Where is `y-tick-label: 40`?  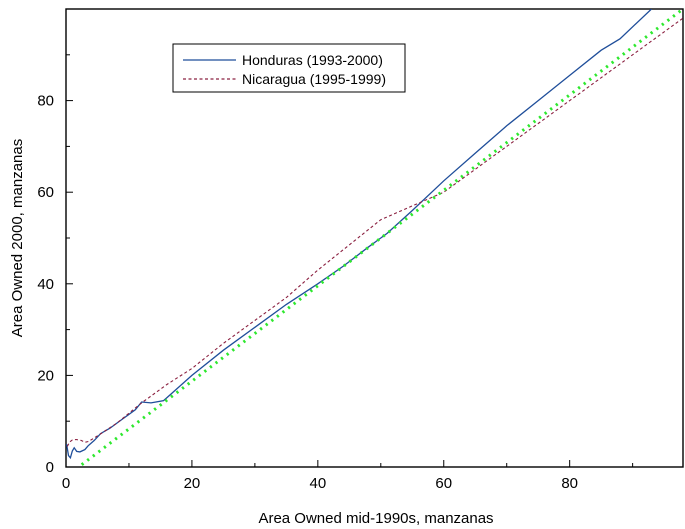 y-tick-label: 40 is located at coordinates (45, 284).